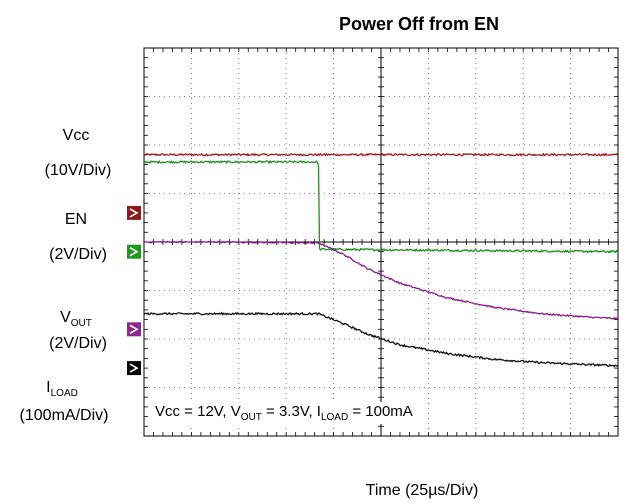 The image size is (632, 504). What do you see at coordinates (134, 329) in the screenshot?
I see `channel-marker-vout` at bounding box center [134, 329].